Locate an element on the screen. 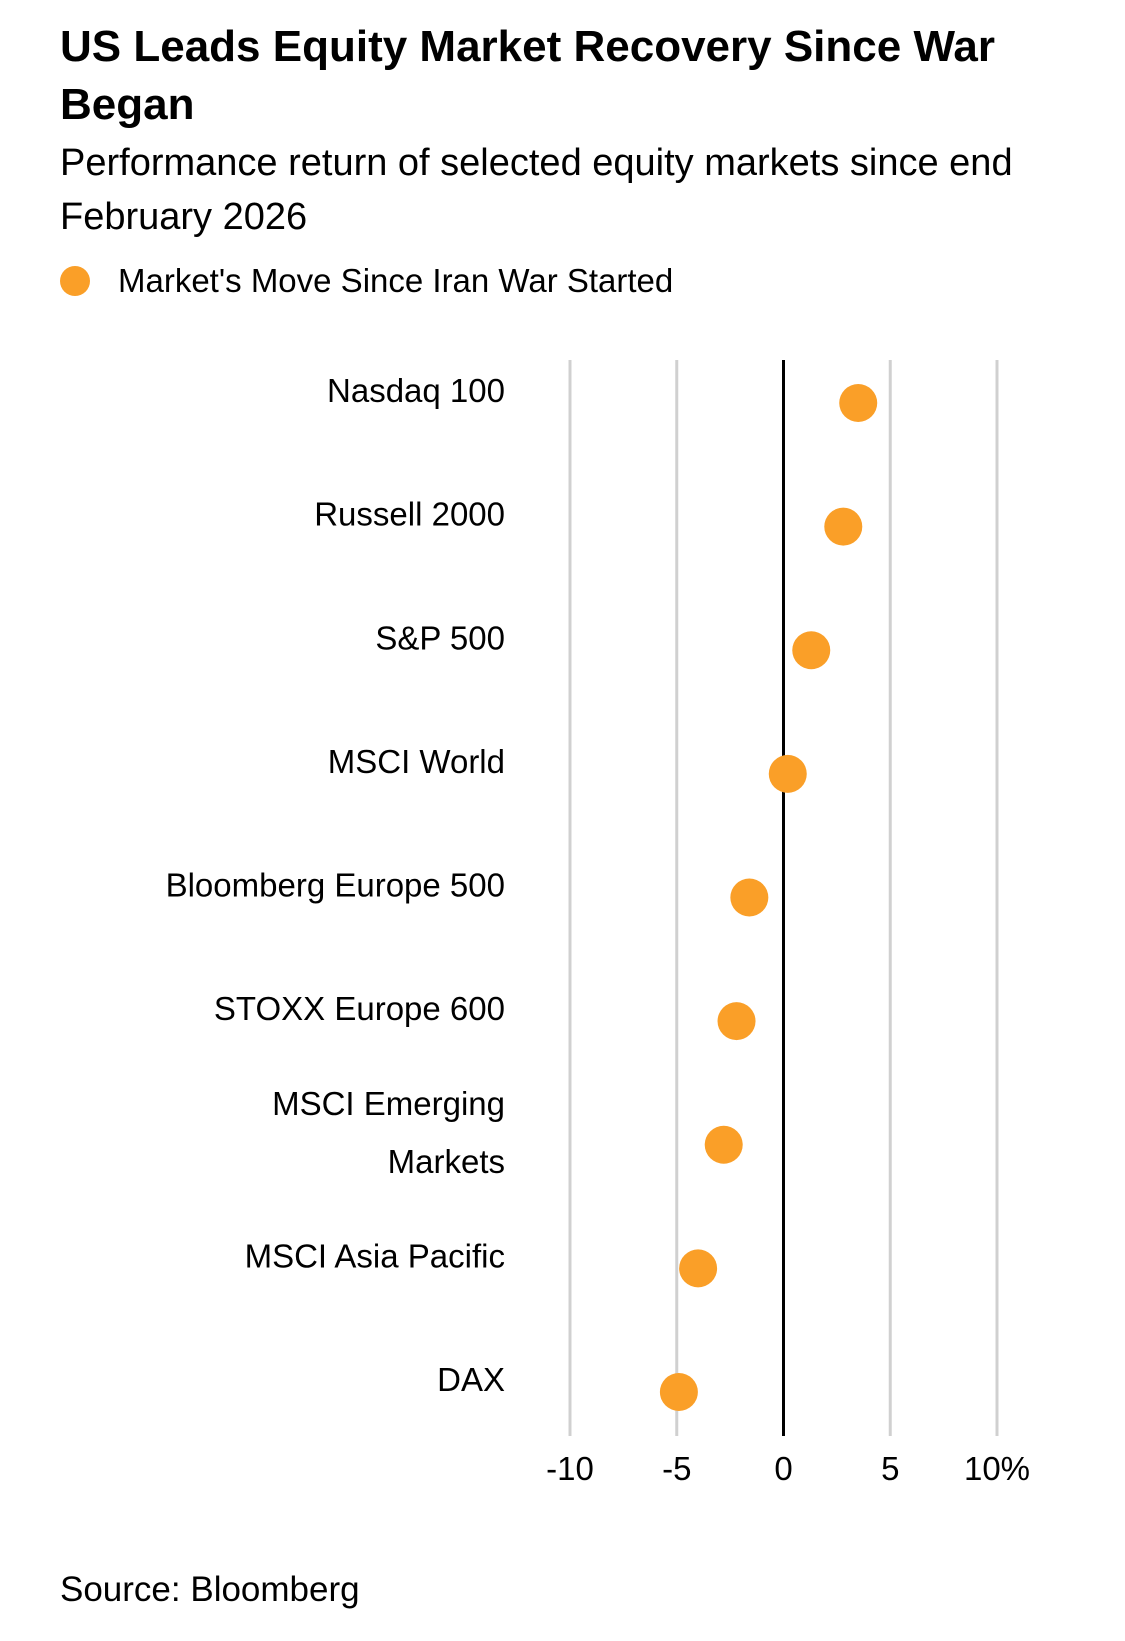 The height and width of the screenshot is (1641, 1125). category-label: DAX is located at coordinates (471, 1379).